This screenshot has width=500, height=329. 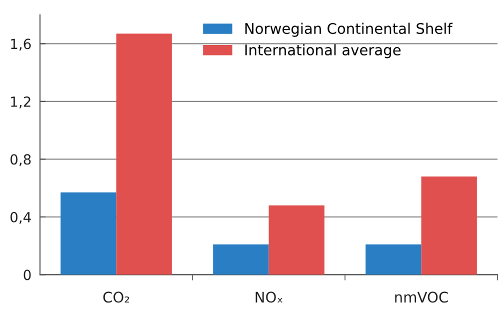 I want to click on legend-label: International average, so click(x=323, y=51).